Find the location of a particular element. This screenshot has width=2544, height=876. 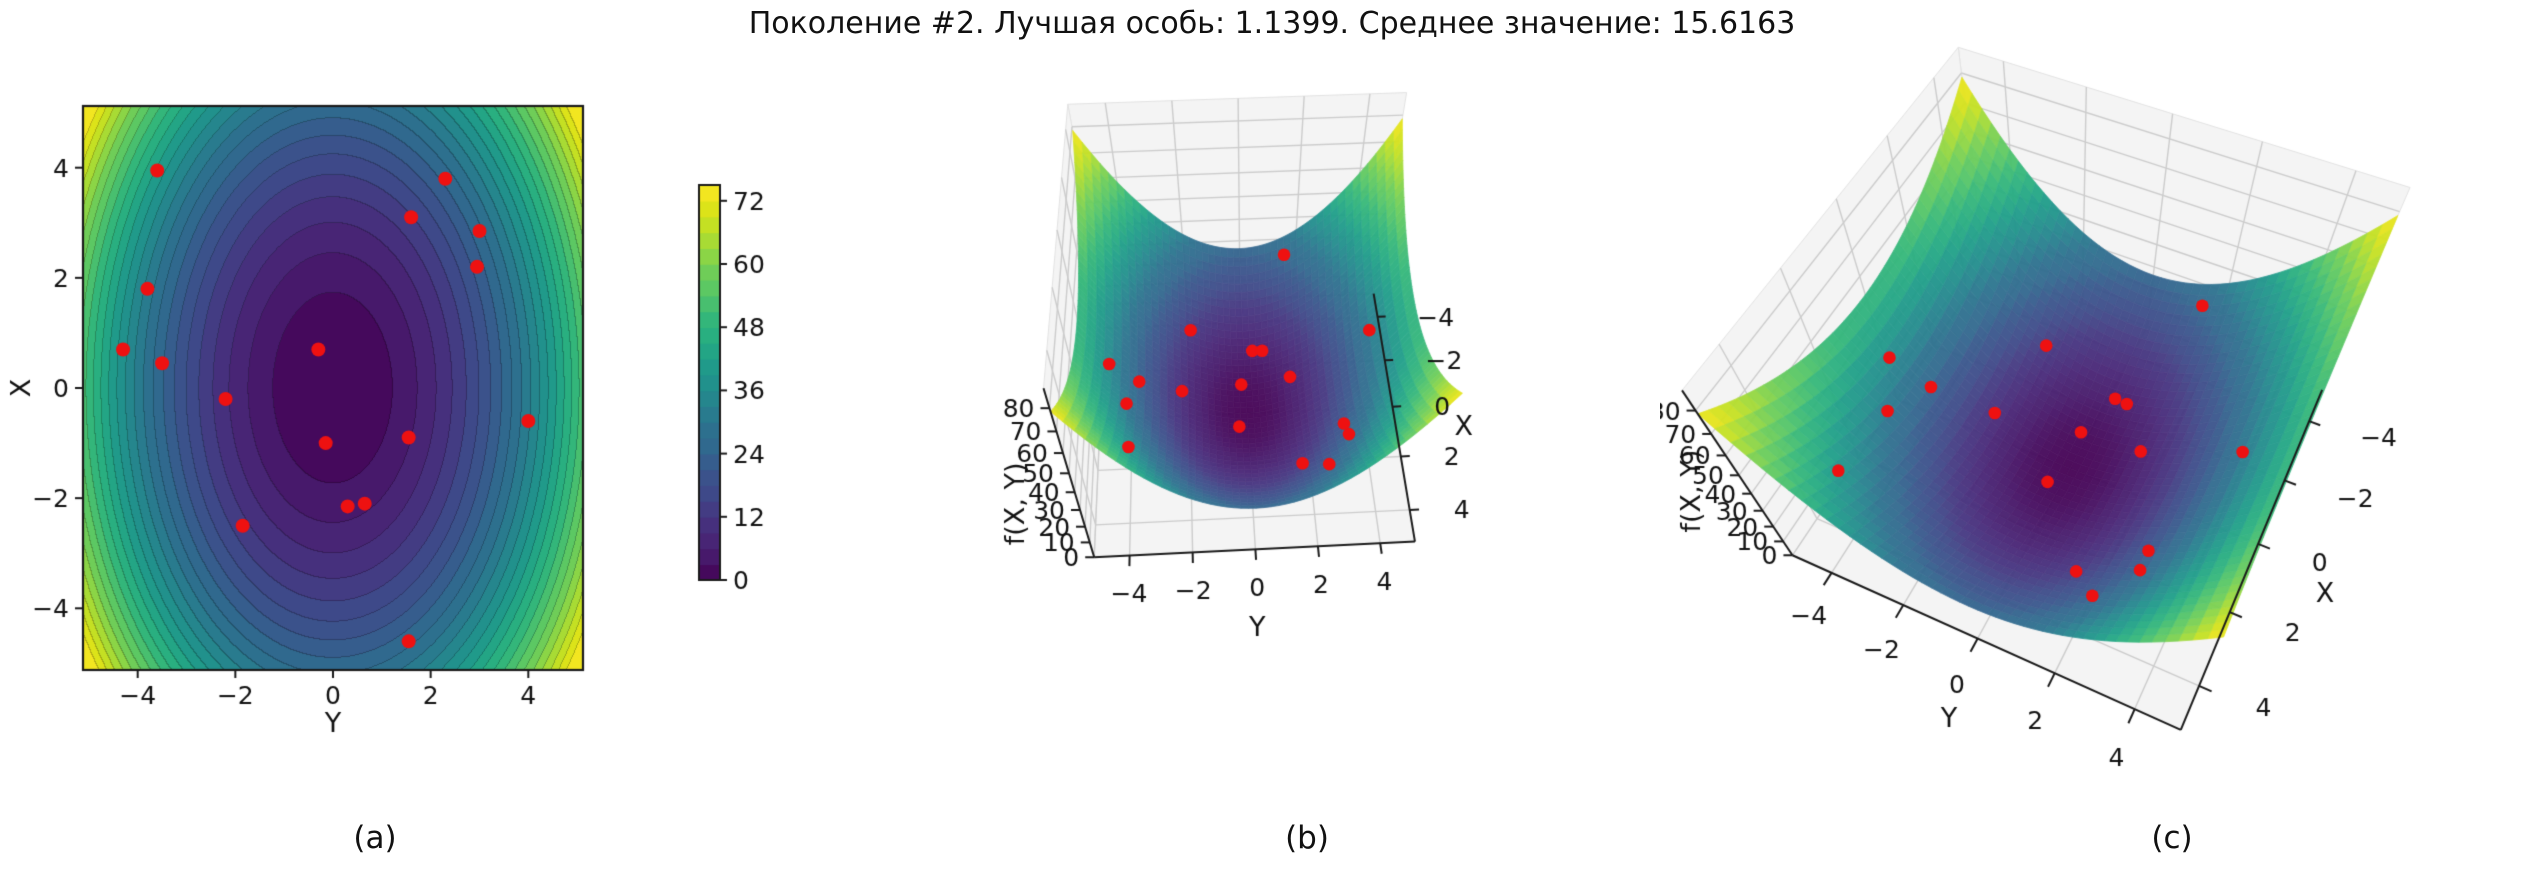

caption-a: (a) is located at coordinates (375, 838).